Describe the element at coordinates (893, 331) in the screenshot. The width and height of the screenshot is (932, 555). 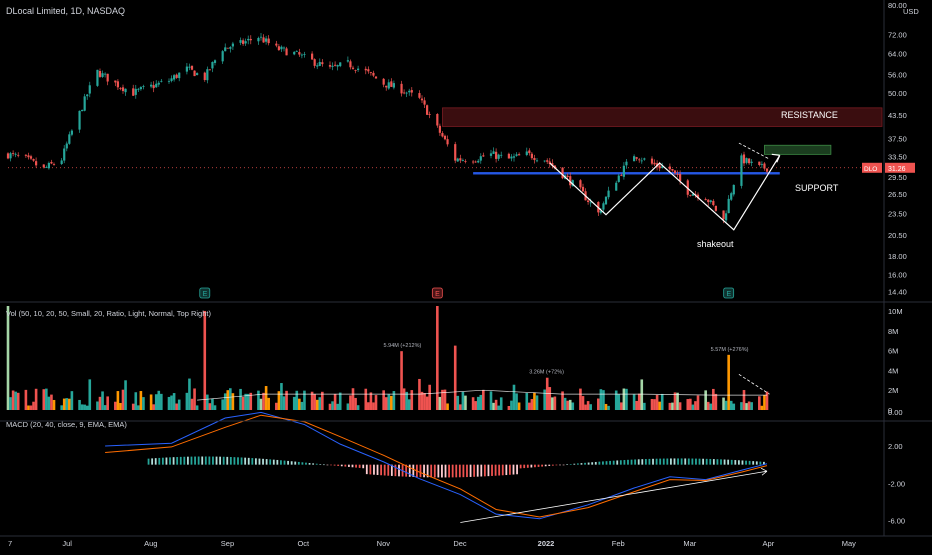
I see `volume-axis-tick: 8M` at that location.